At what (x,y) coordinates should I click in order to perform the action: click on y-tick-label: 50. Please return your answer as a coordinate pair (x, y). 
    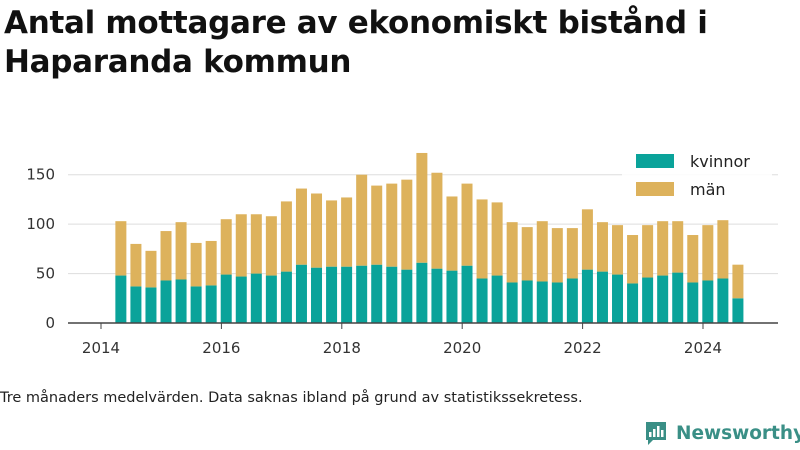
    Looking at the image, I should click on (45, 274).